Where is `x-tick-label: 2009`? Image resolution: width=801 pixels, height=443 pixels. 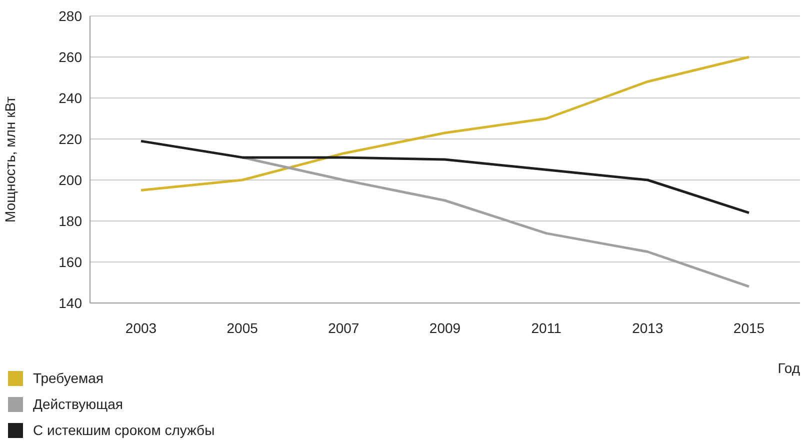
x-tick-label: 2009 is located at coordinates (445, 328).